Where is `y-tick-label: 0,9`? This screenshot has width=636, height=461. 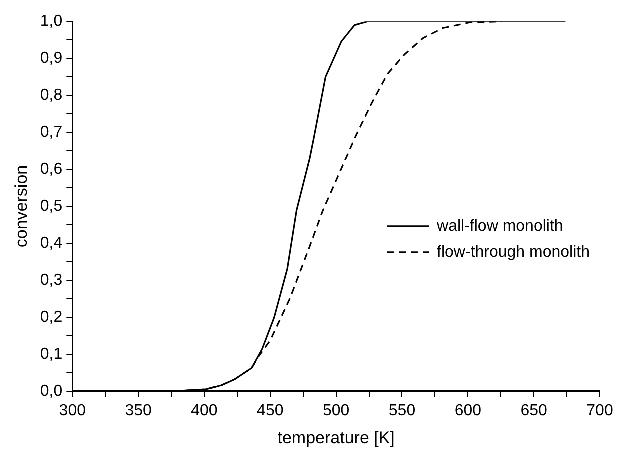 y-tick-label: 0,9 is located at coordinates (51, 58).